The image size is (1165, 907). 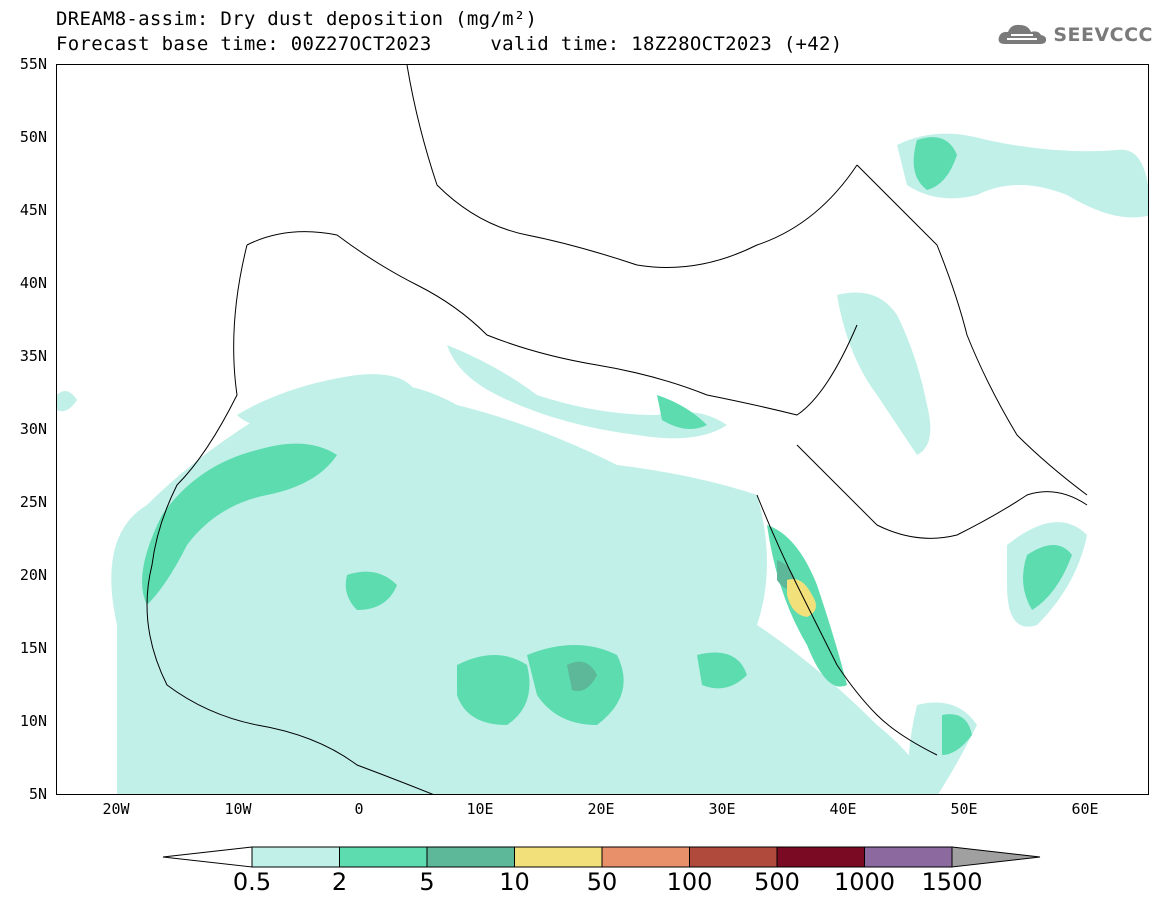 What do you see at coordinates (252, 882) in the screenshot?
I see `colorbar-tick-label: 0.5` at bounding box center [252, 882].